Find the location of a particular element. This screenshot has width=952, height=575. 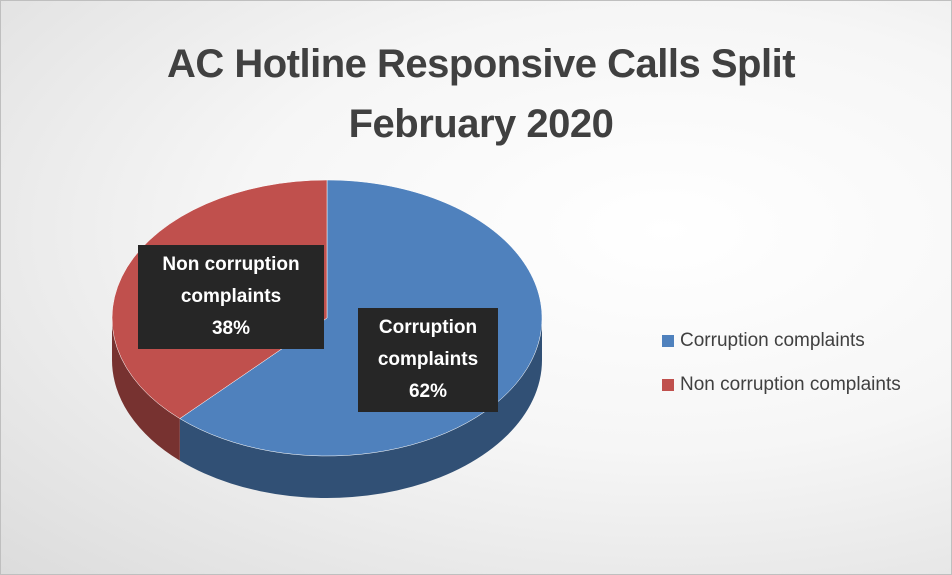

legend-item: Non corruption complaints is located at coordinates (781, 385).